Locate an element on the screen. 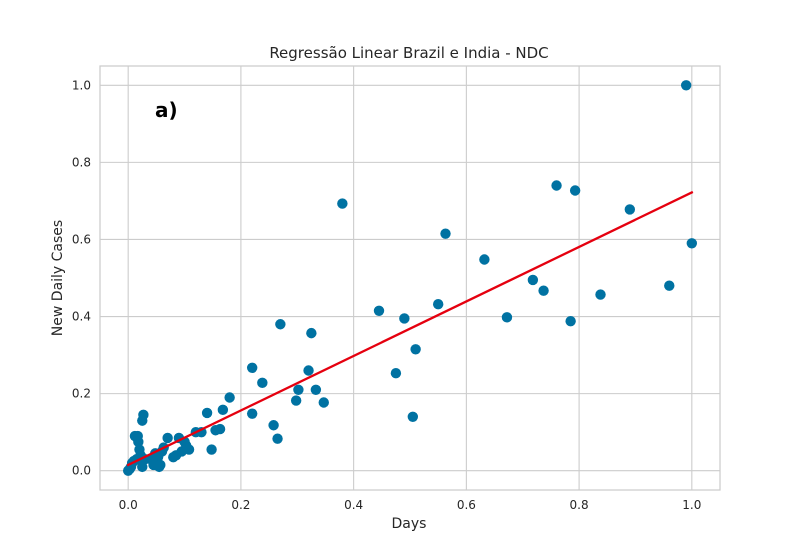 This screenshot has width=800, height=550. x-tick-label: 0.0 is located at coordinates (128, 505).